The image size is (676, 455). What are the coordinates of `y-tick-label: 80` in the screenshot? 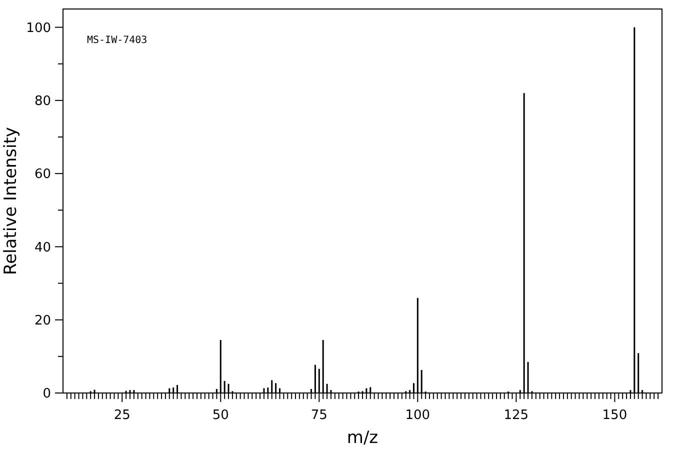 It's located at (42, 101).